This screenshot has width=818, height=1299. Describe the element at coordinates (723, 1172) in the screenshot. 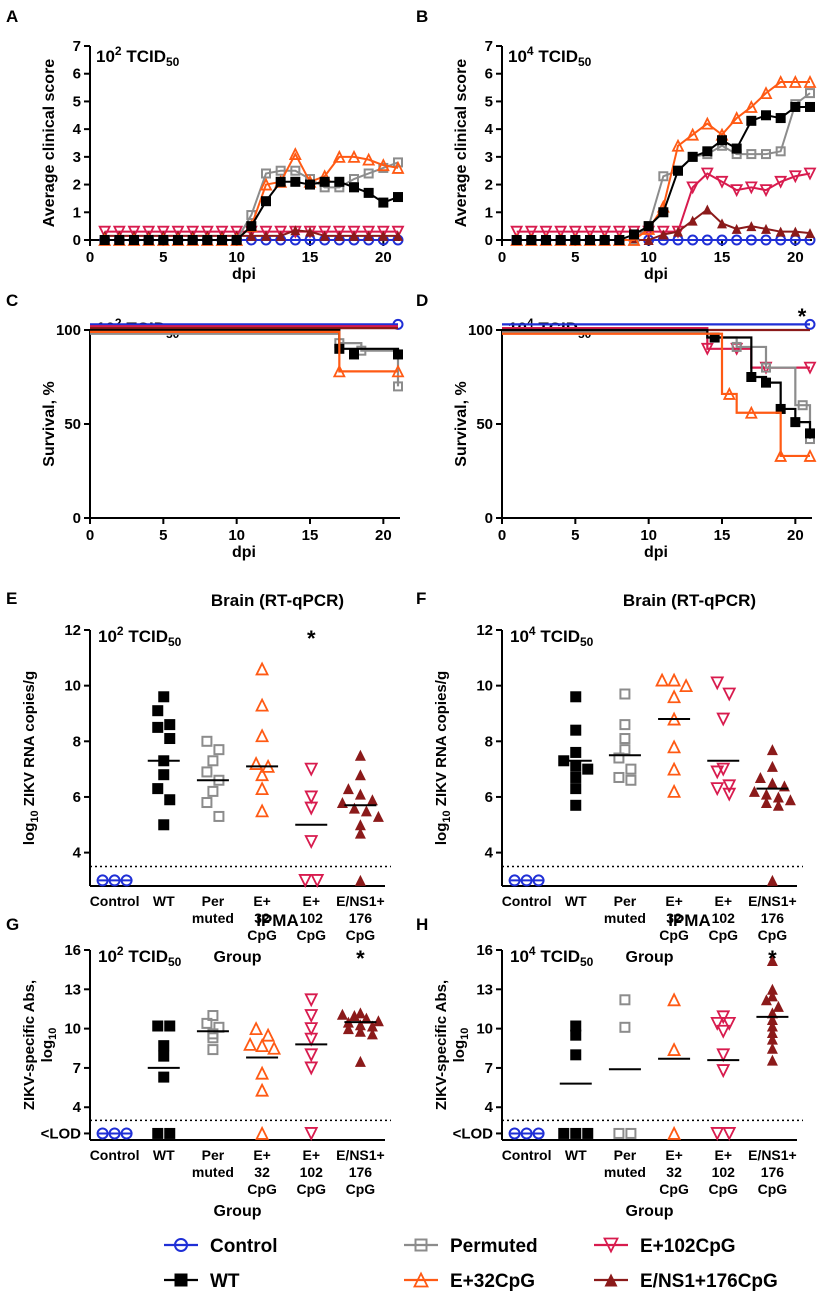

I see `category-label: E+ 102 CpG` at that location.